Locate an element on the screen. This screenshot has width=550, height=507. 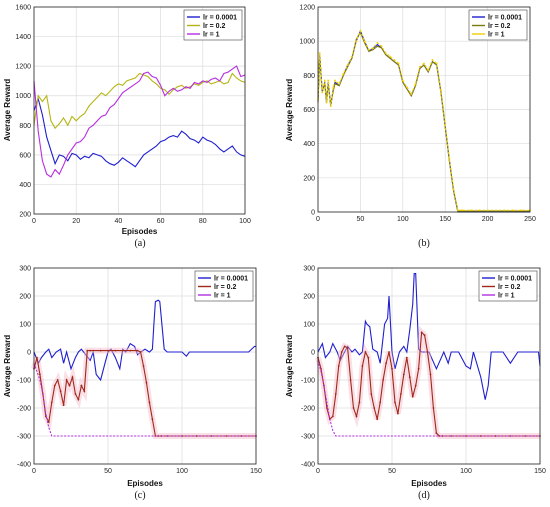
y-tick-label: 1400 is located at coordinates (23, 37).